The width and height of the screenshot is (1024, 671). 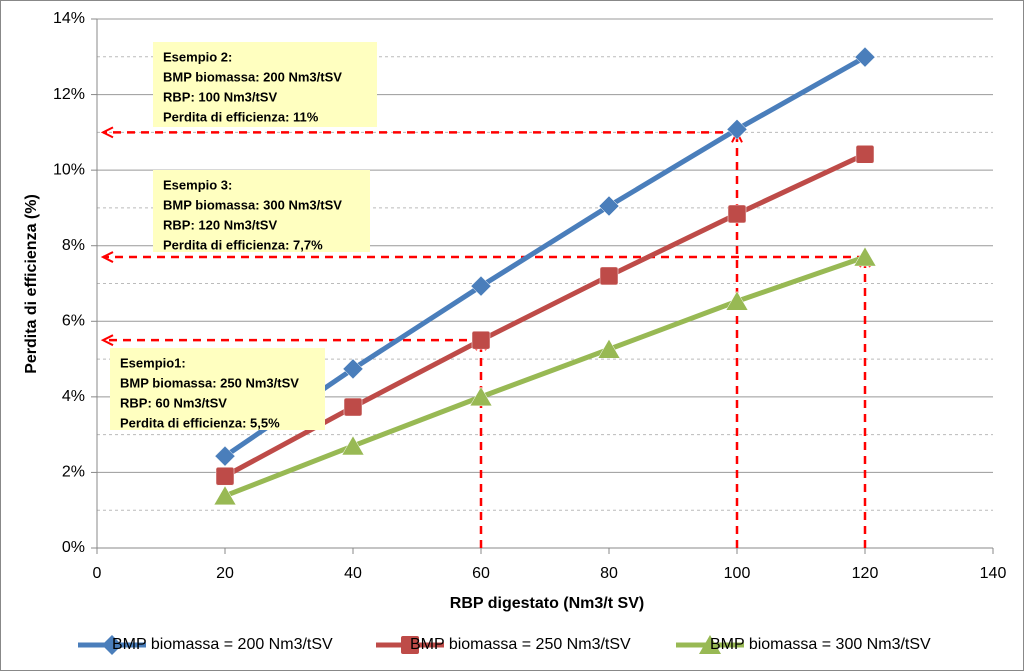 I want to click on annotation-text: BMP biomassa: 250 Nm3/tSV, so click(x=209, y=382).